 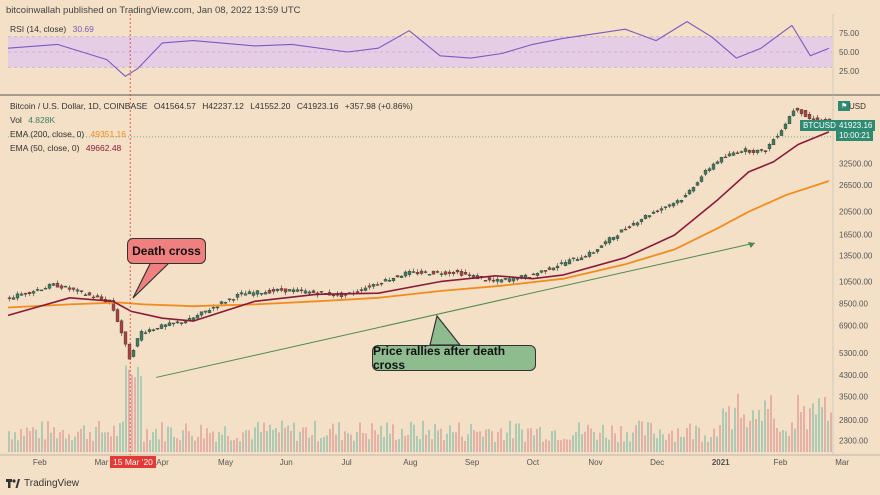 I want to click on y-tick-label: 4300.00, so click(x=853, y=375).